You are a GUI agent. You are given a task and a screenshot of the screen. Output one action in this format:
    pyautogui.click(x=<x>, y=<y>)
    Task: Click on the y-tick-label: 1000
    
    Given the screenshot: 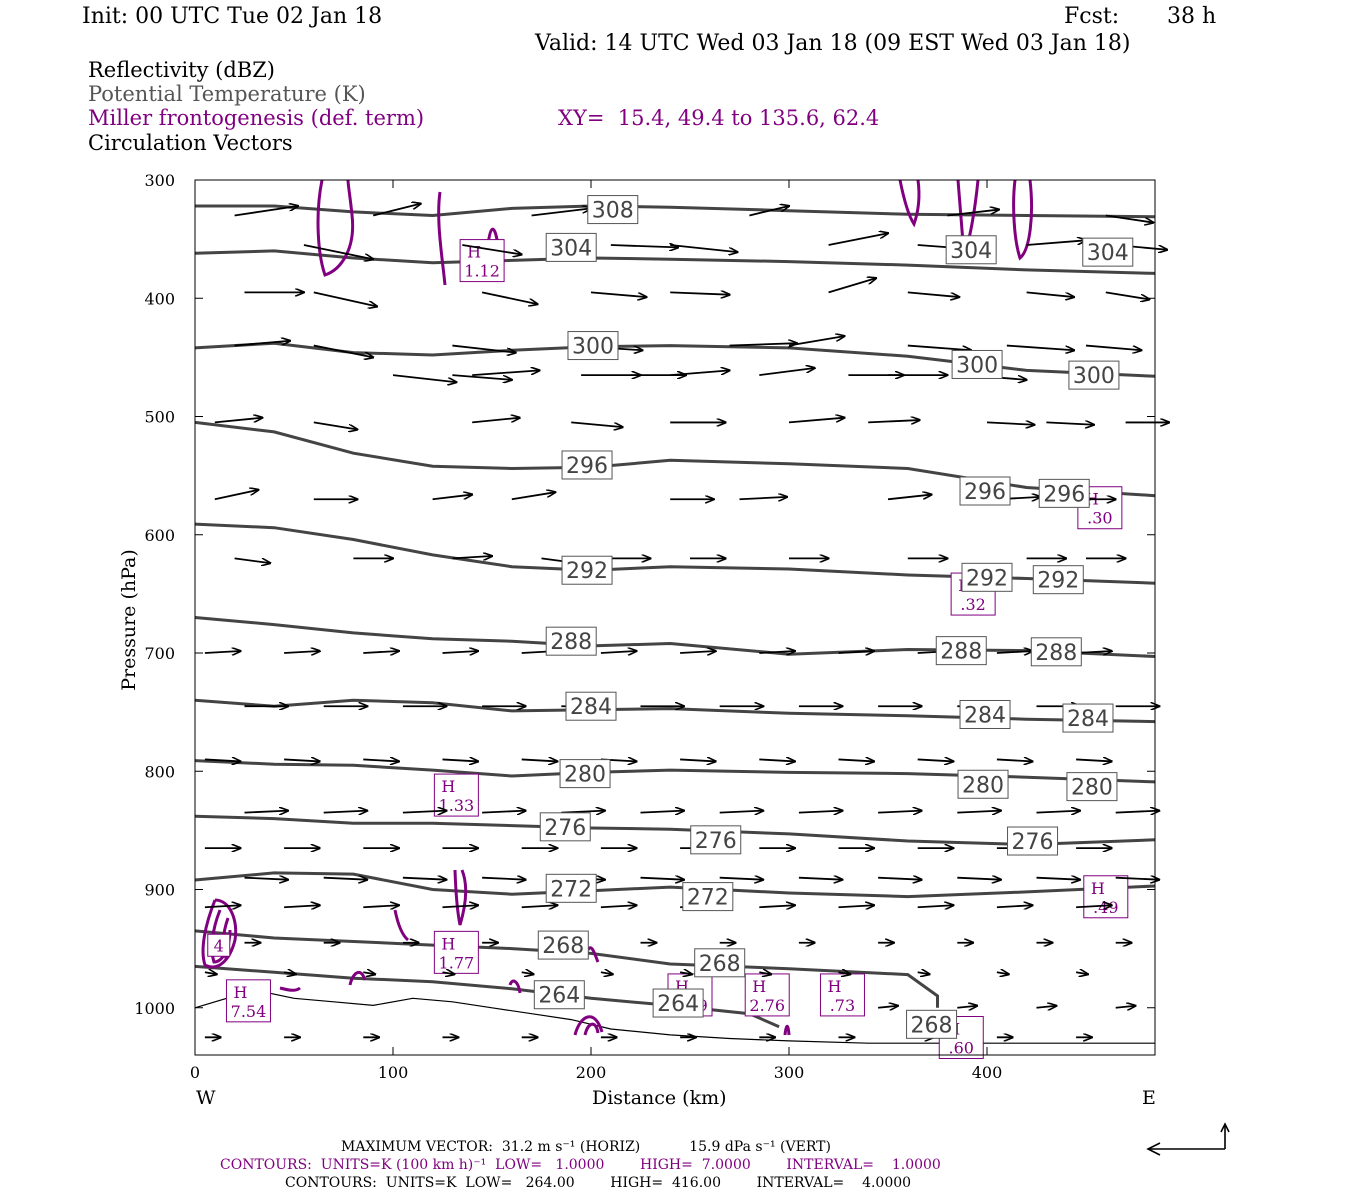 What is the action you would take?
    pyautogui.click(x=154, y=1008)
    